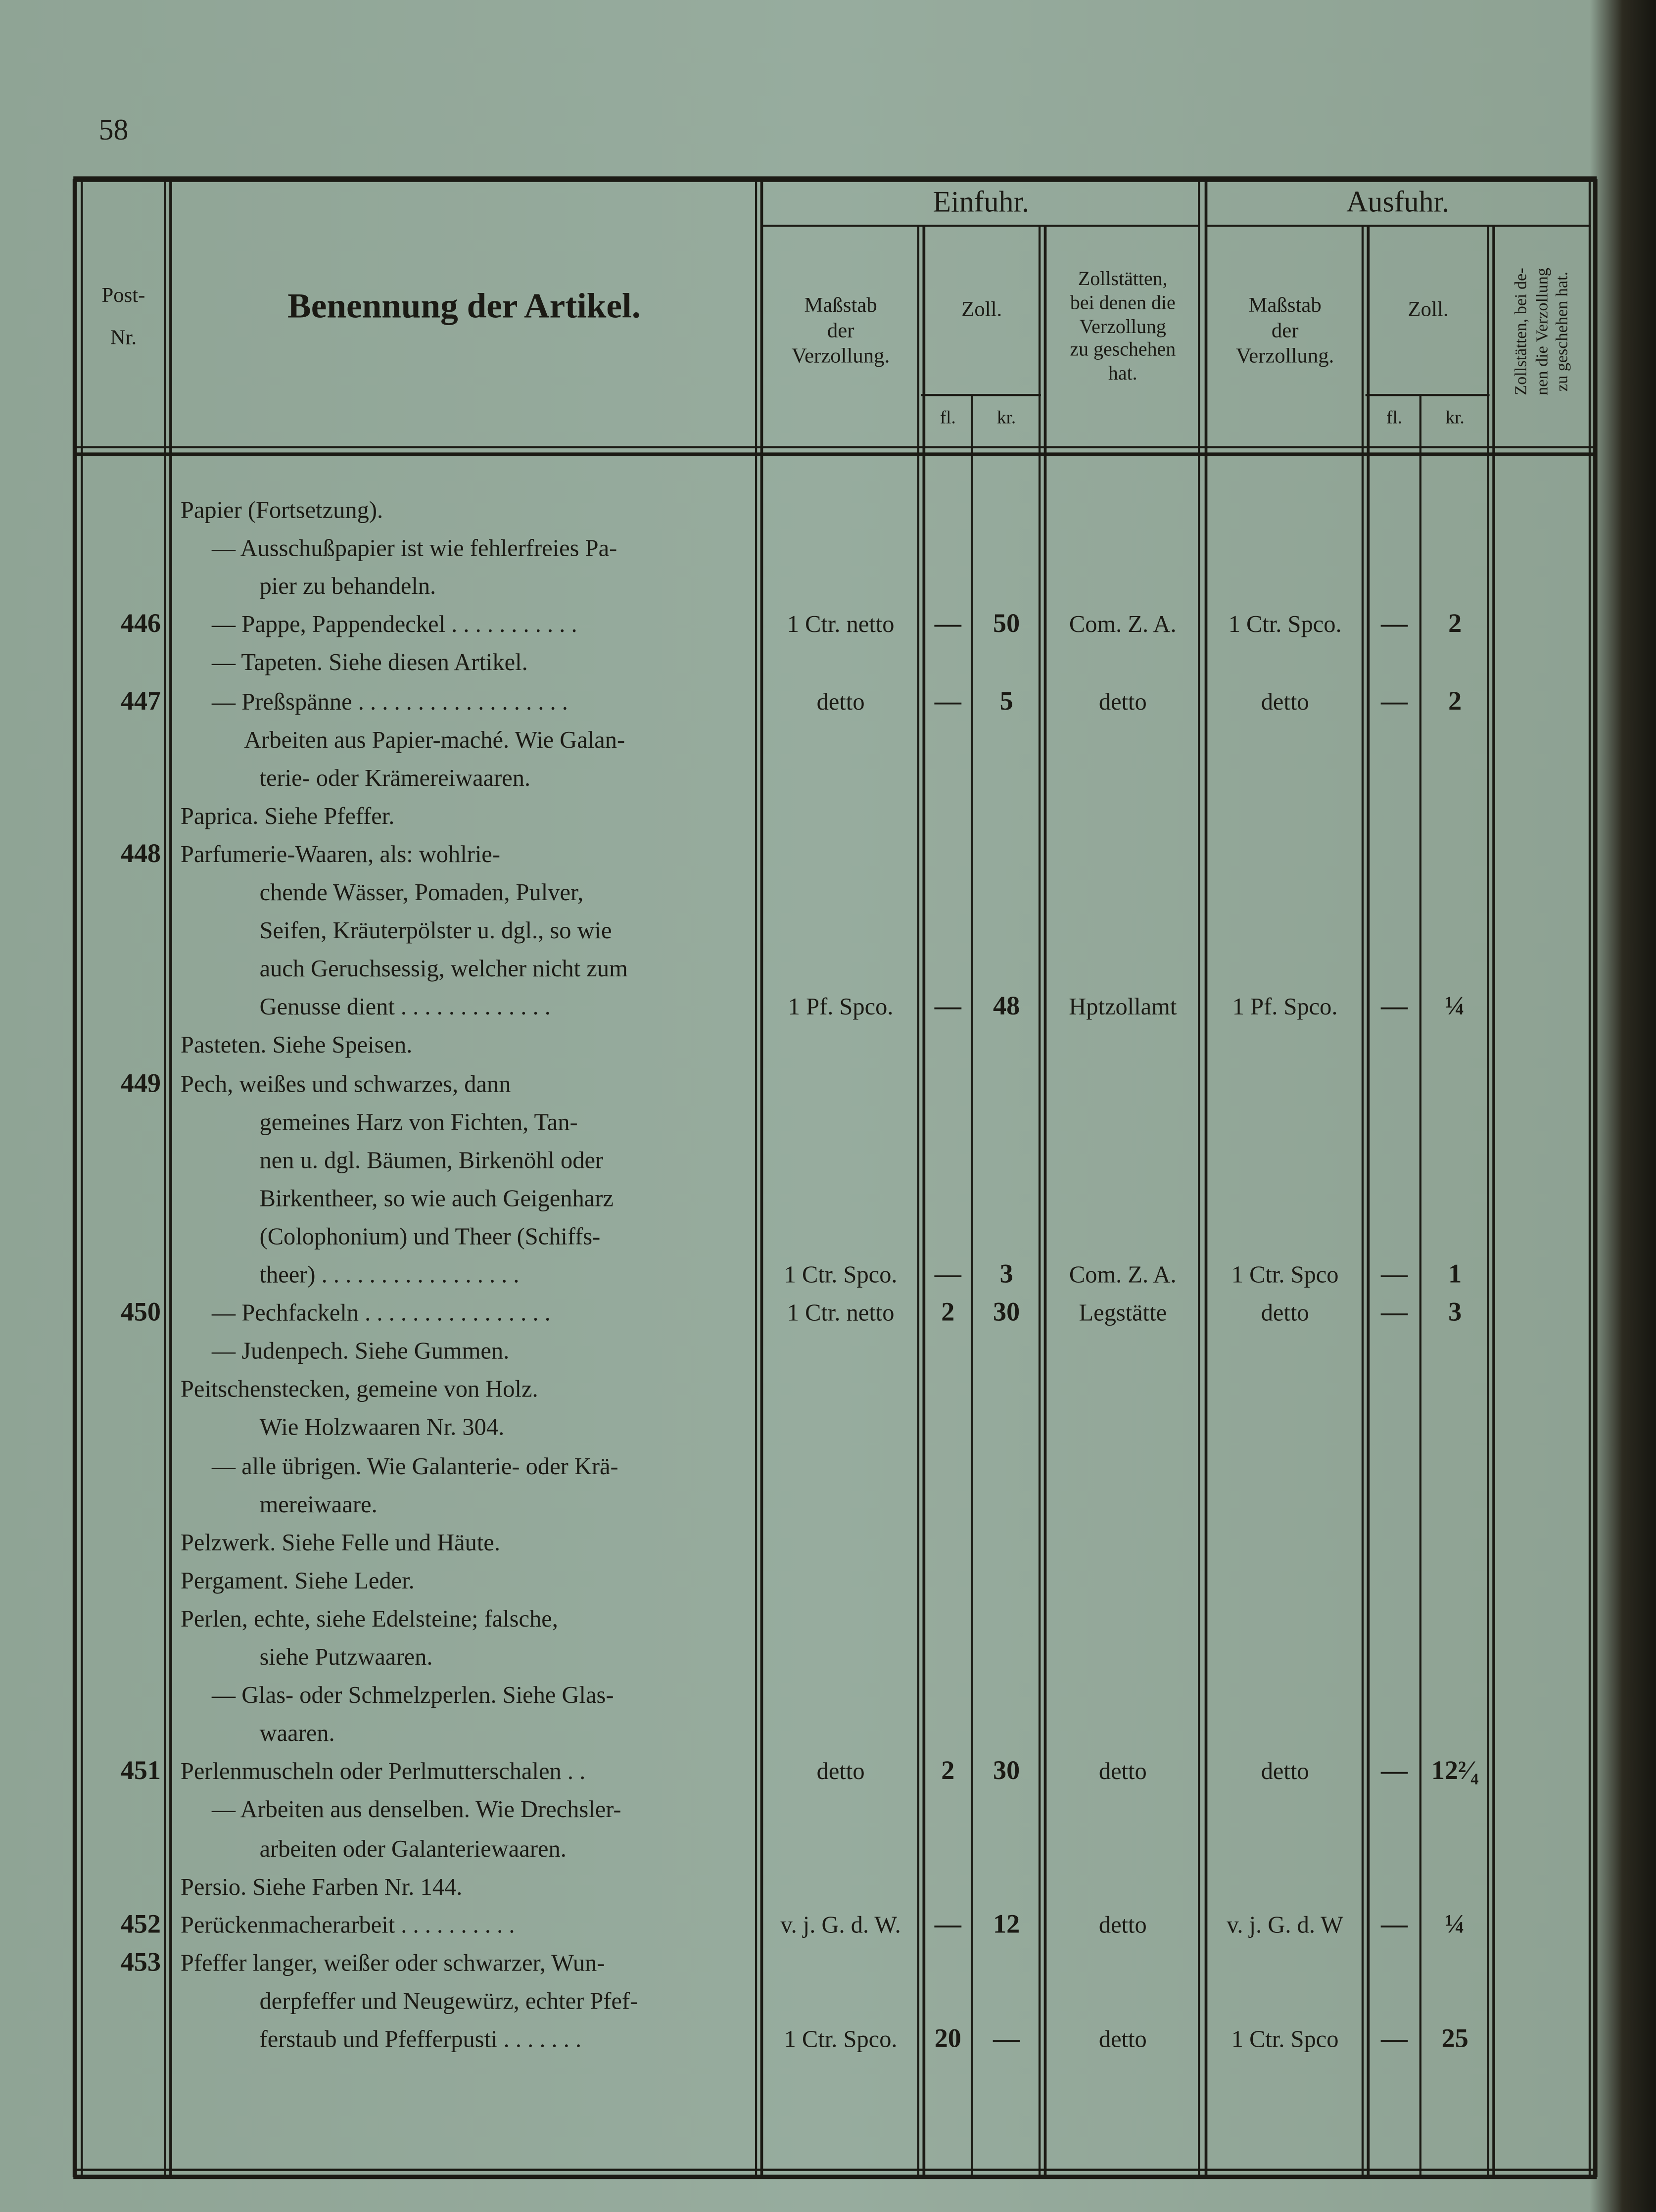 The height and width of the screenshot is (2212, 1656). What do you see at coordinates (140, 854) in the screenshot?
I see `post-number: 448` at bounding box center [140, 854].